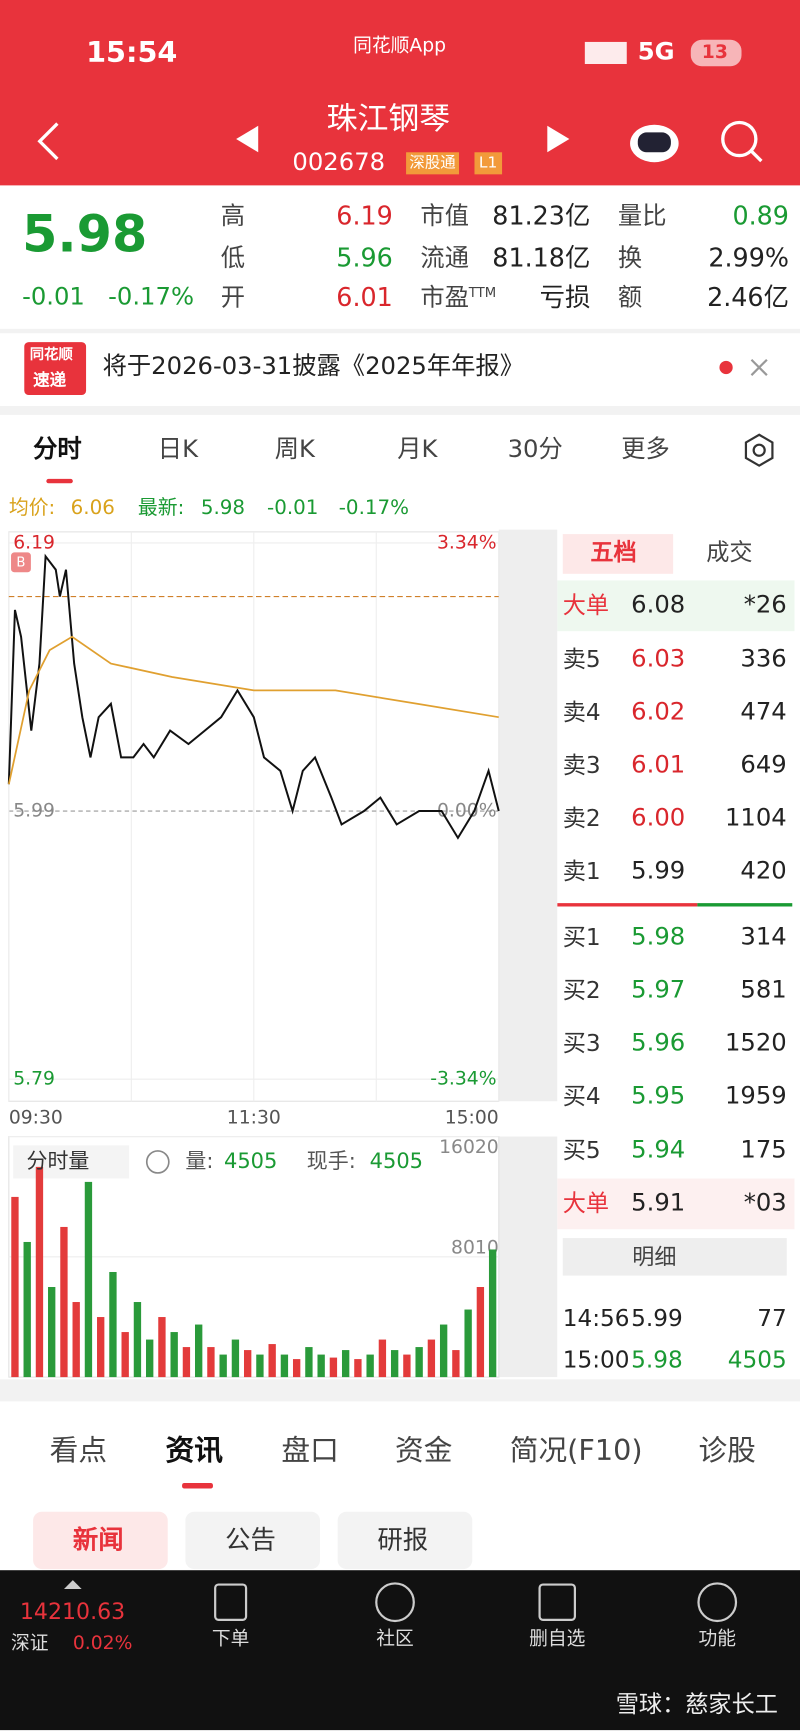 This screenshot has width=800, height=1731. I want to click on index-value: 14210.63, so click(72, 1611).